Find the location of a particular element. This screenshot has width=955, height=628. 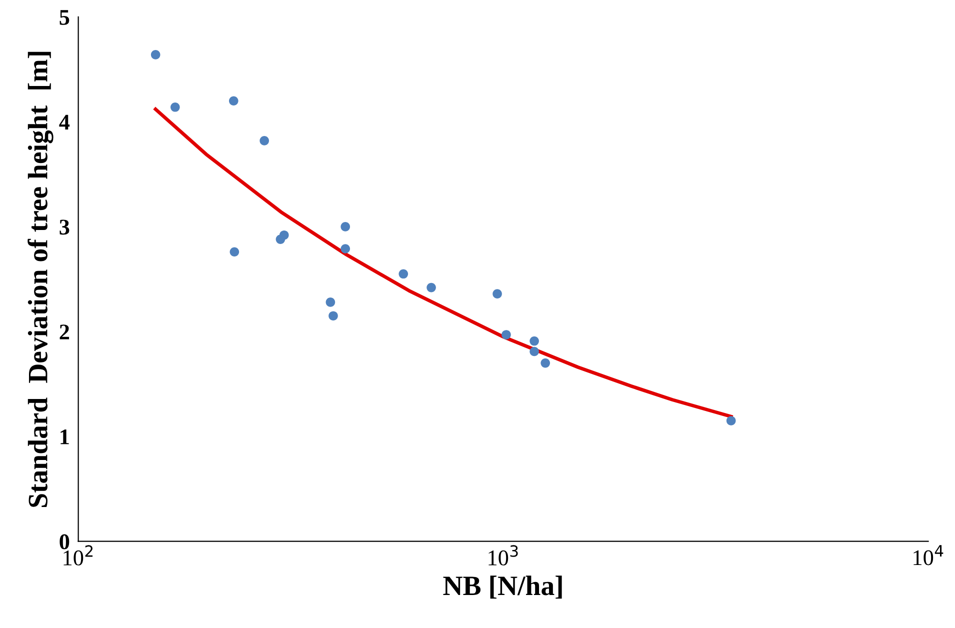

x-tick-label: 10$^{3}$ is located at coordinates (503, 555).